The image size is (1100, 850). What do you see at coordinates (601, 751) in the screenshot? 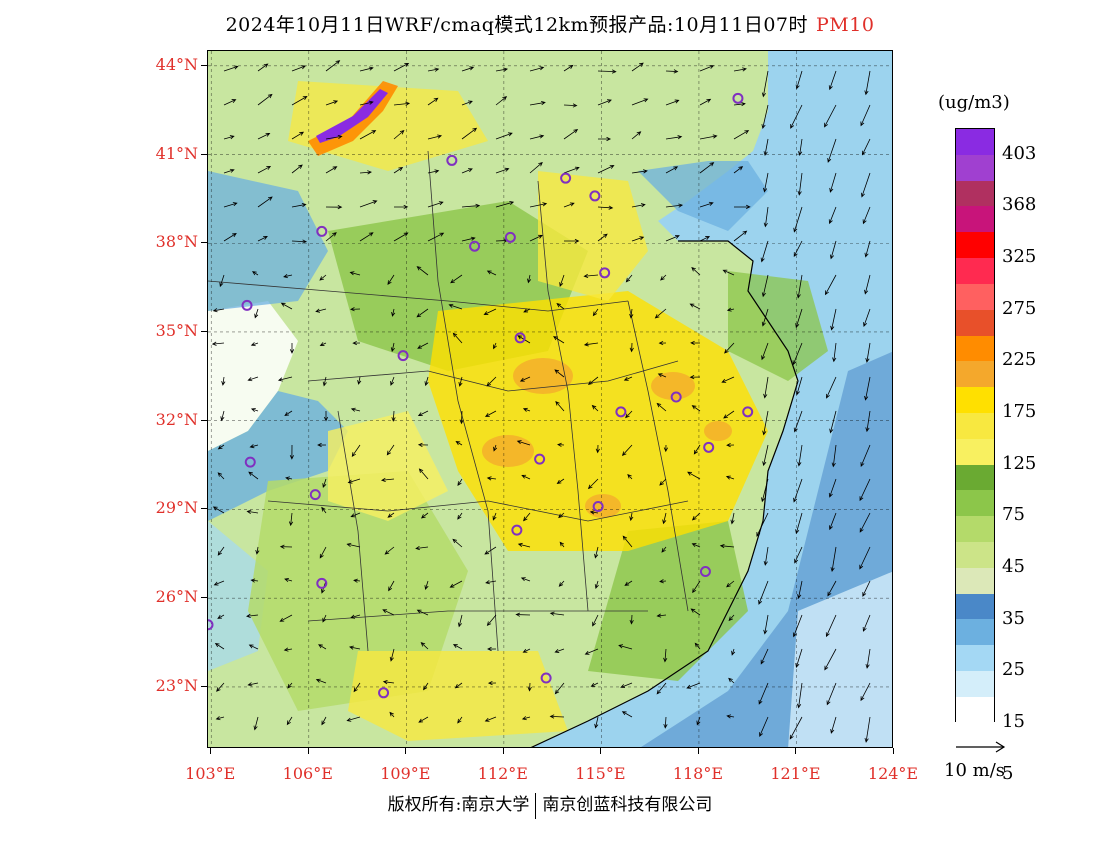
I see `lon-tick` at bounding box center [601, 751].